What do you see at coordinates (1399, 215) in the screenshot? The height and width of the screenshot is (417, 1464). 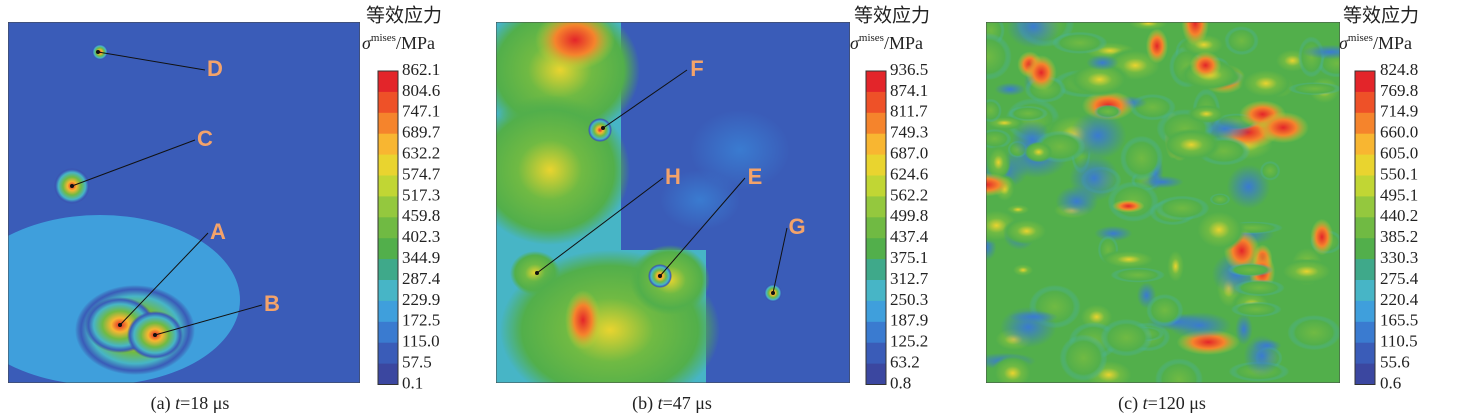 I see `colorbar-tick-label: 440.2` at bounding box center [1399, 215].